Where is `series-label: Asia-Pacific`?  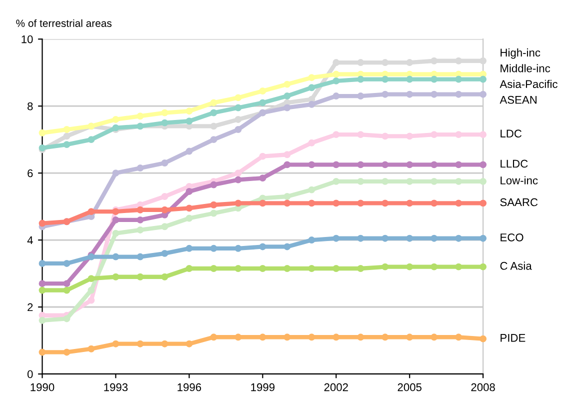
series-label: Asia-Pacific is located at coordinates (529, 84).